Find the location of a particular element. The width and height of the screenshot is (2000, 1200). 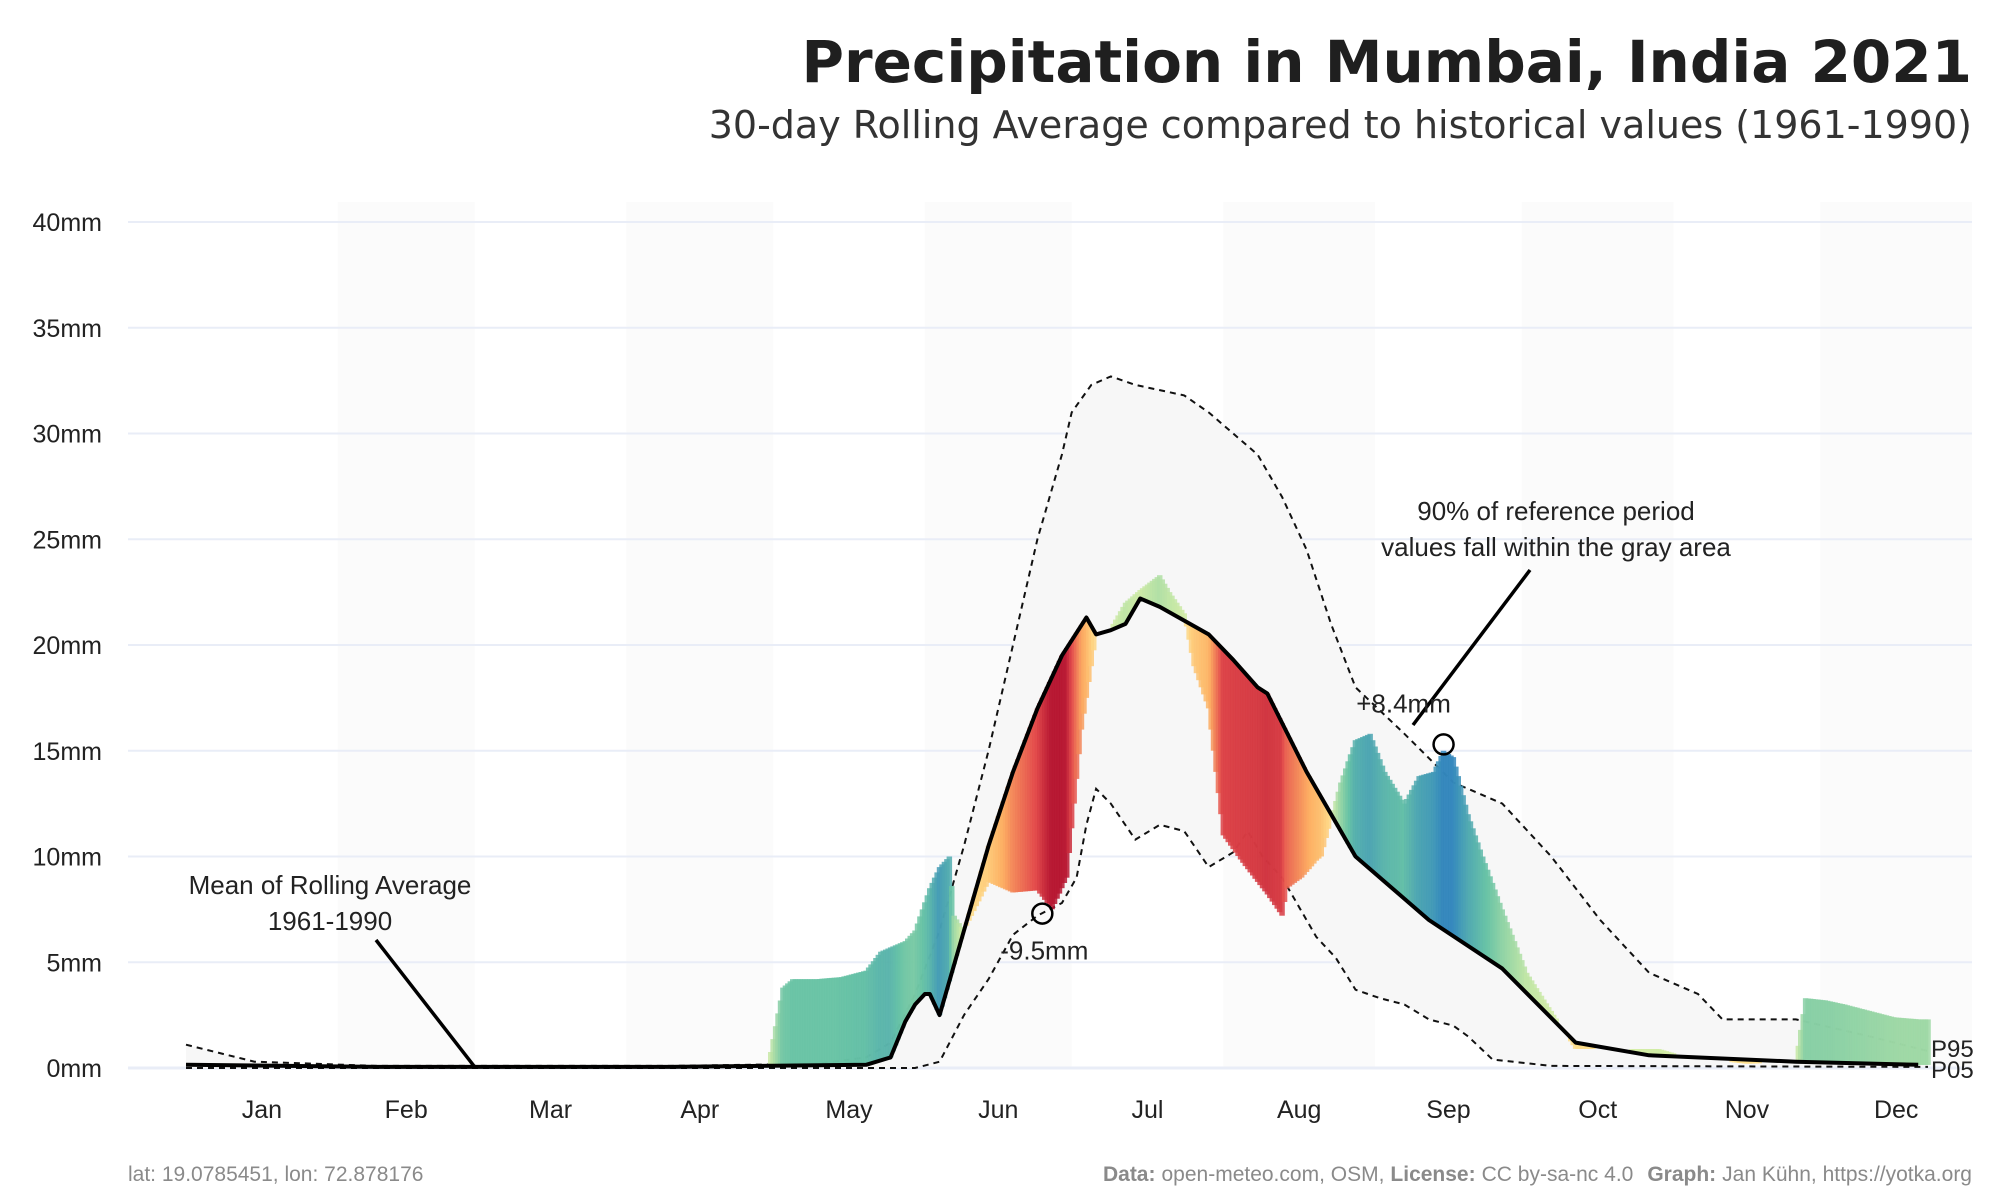

x-axis: Jan Feb Mar Apr May Jun Jul Aug Sep Oct Nov Dec is located at coordinates (1080, 1110).